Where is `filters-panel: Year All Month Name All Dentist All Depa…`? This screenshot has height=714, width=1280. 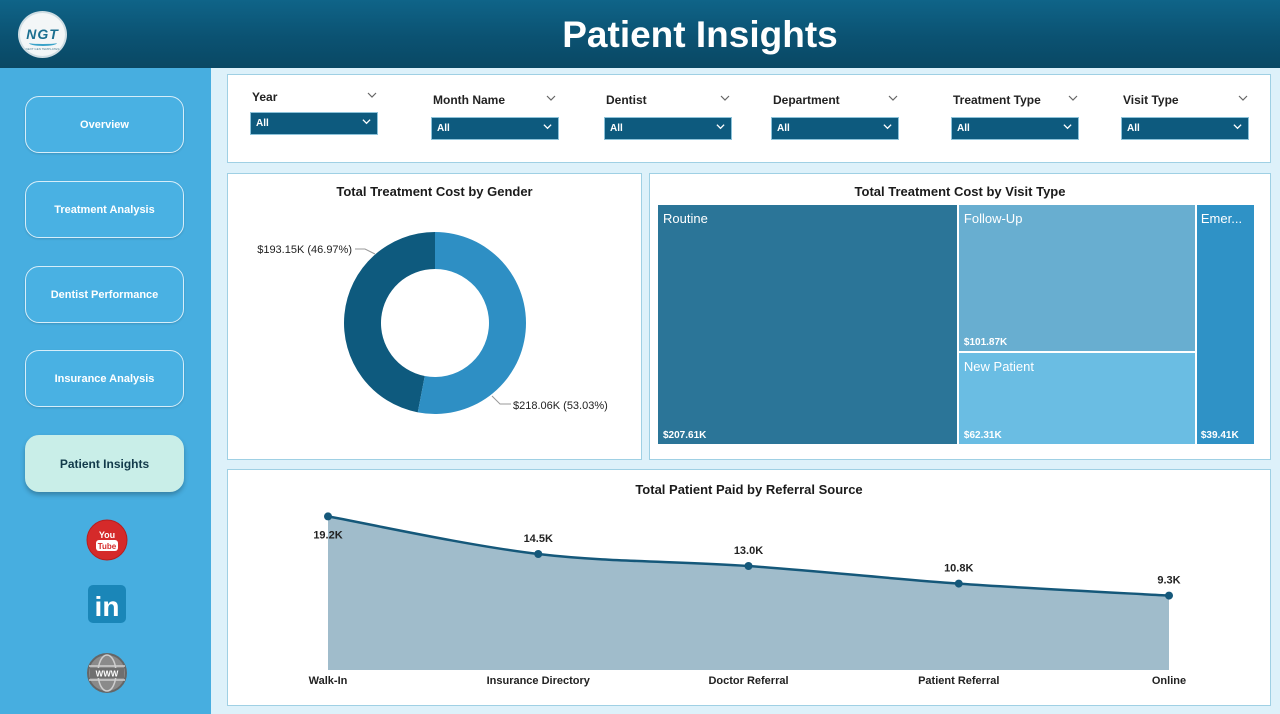 filters-panel: Year All Month Name All Dentist All Depa… is located at coordinates (749, 118).